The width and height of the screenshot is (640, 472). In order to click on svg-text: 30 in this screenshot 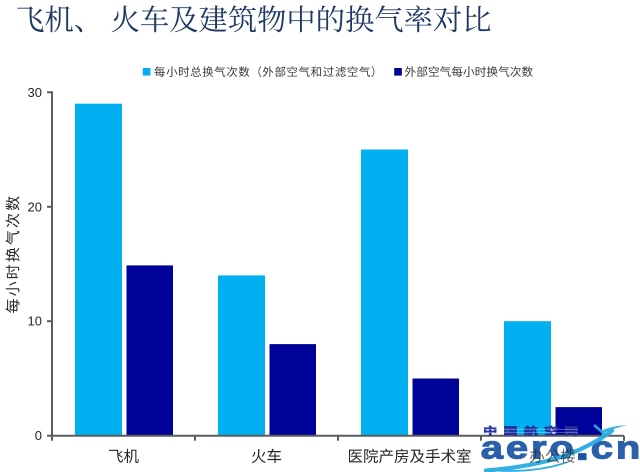, I will do `click(35, 92)`.